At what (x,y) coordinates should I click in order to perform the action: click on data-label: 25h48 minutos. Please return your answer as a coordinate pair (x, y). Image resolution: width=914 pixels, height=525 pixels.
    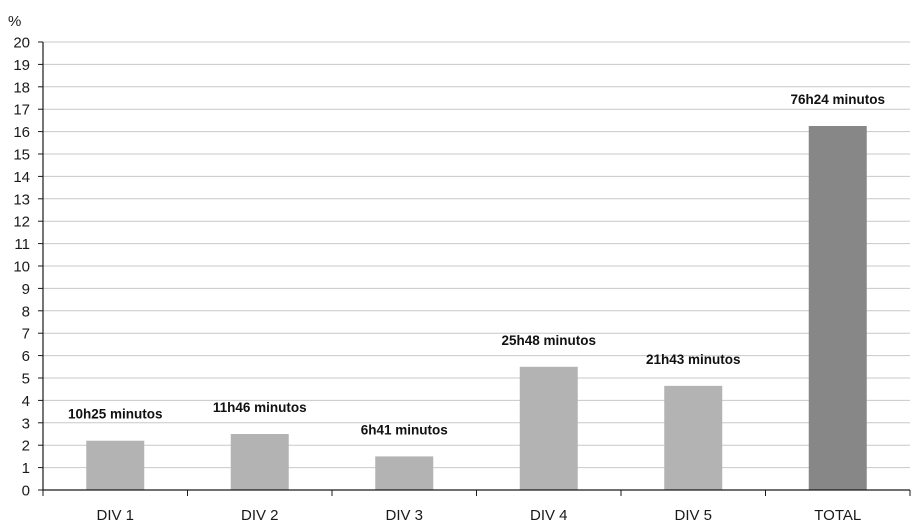
    Looking at the image, I should click on (548, 340).